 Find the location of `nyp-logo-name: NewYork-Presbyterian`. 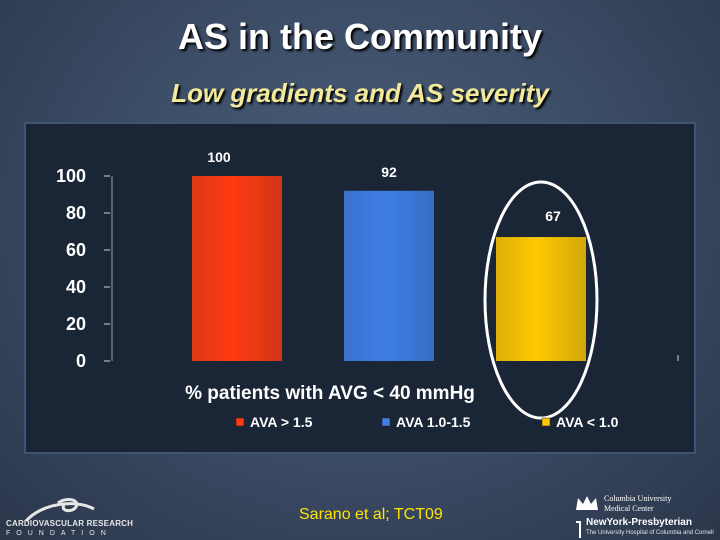

nyp-logo-name: NewYork-Presbyterian is located at coordinates (639, 522).